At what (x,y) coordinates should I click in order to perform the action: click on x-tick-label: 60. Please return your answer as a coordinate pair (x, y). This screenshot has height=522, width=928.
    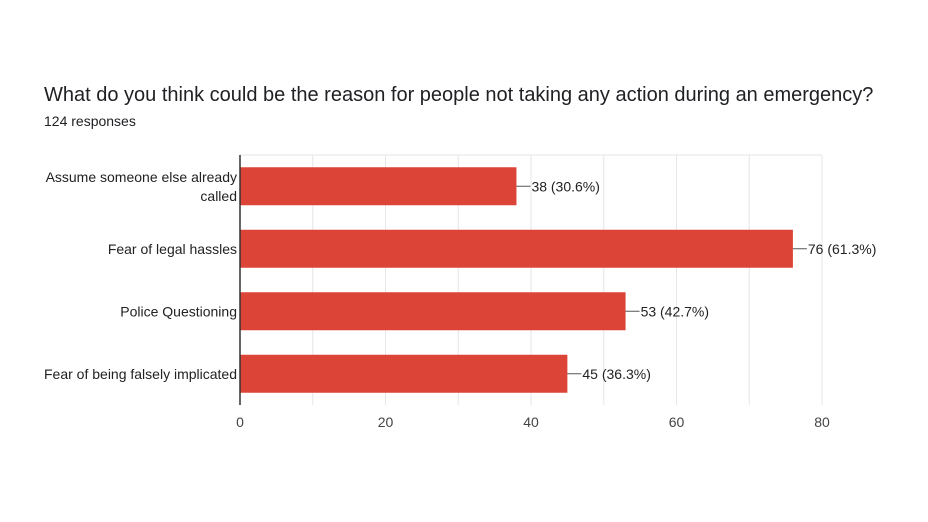
    Looking at the image, I should click on (677, 422).